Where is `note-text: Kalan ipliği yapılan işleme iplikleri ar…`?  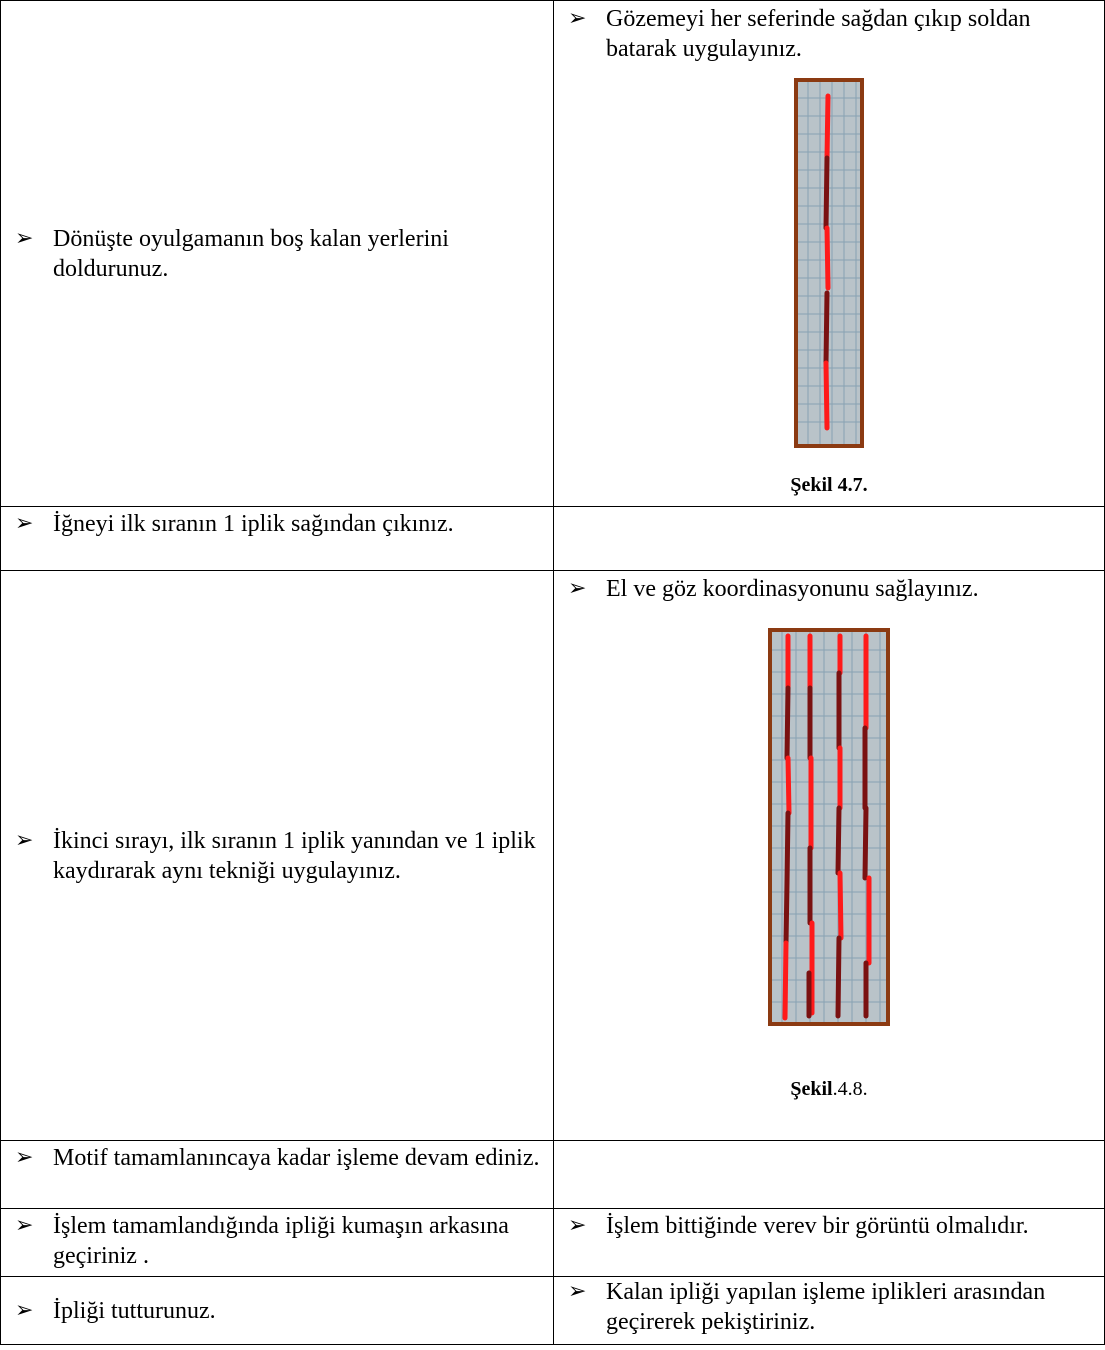 note-text: Kalan ipliği yapılan işleme iplikleri ar… is located at coordinates (826, 1307).